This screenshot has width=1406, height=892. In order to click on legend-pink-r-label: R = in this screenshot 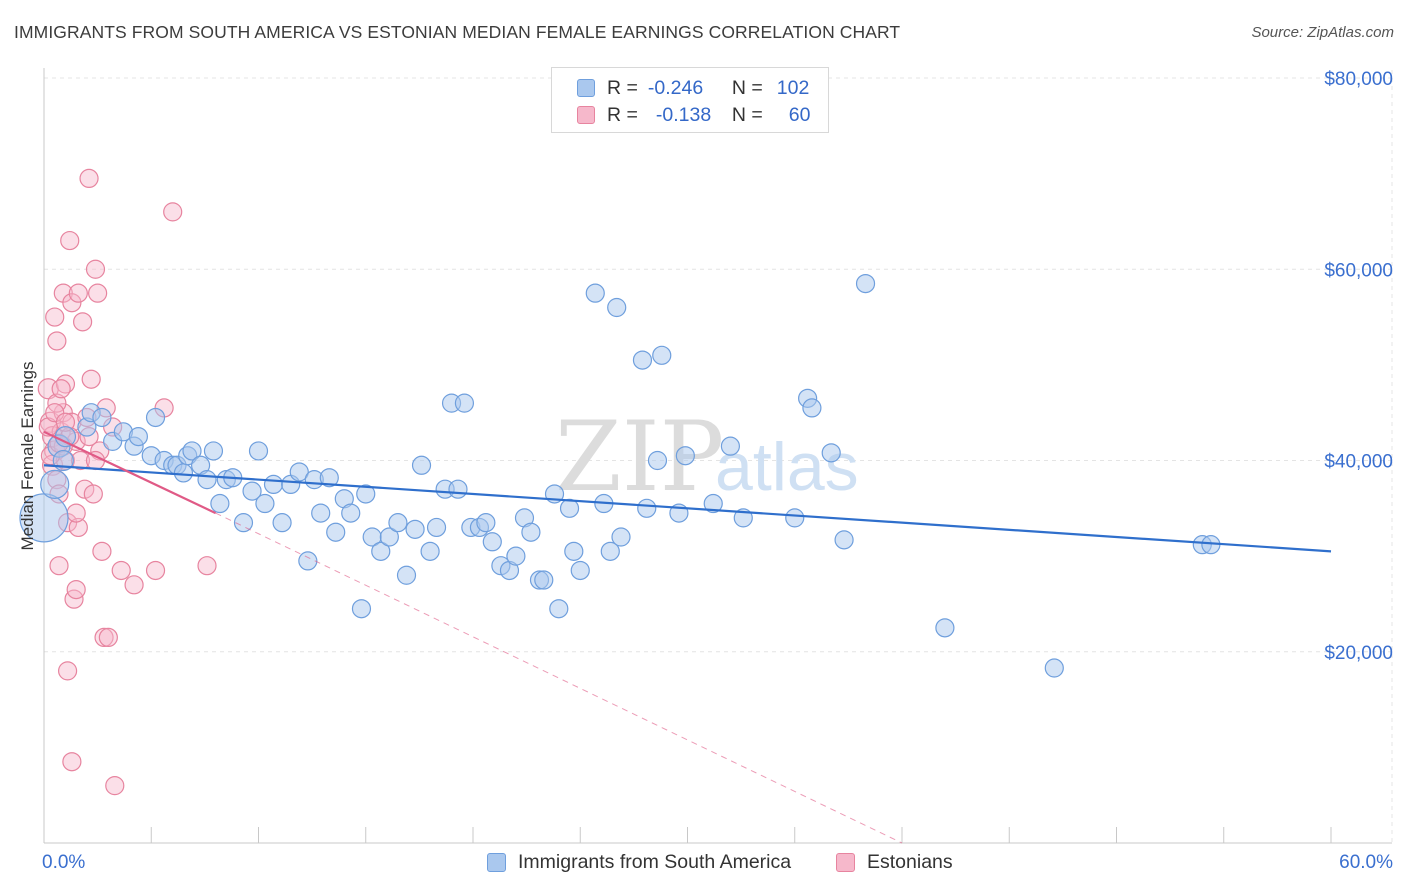, I will do `click(622, 114)`.